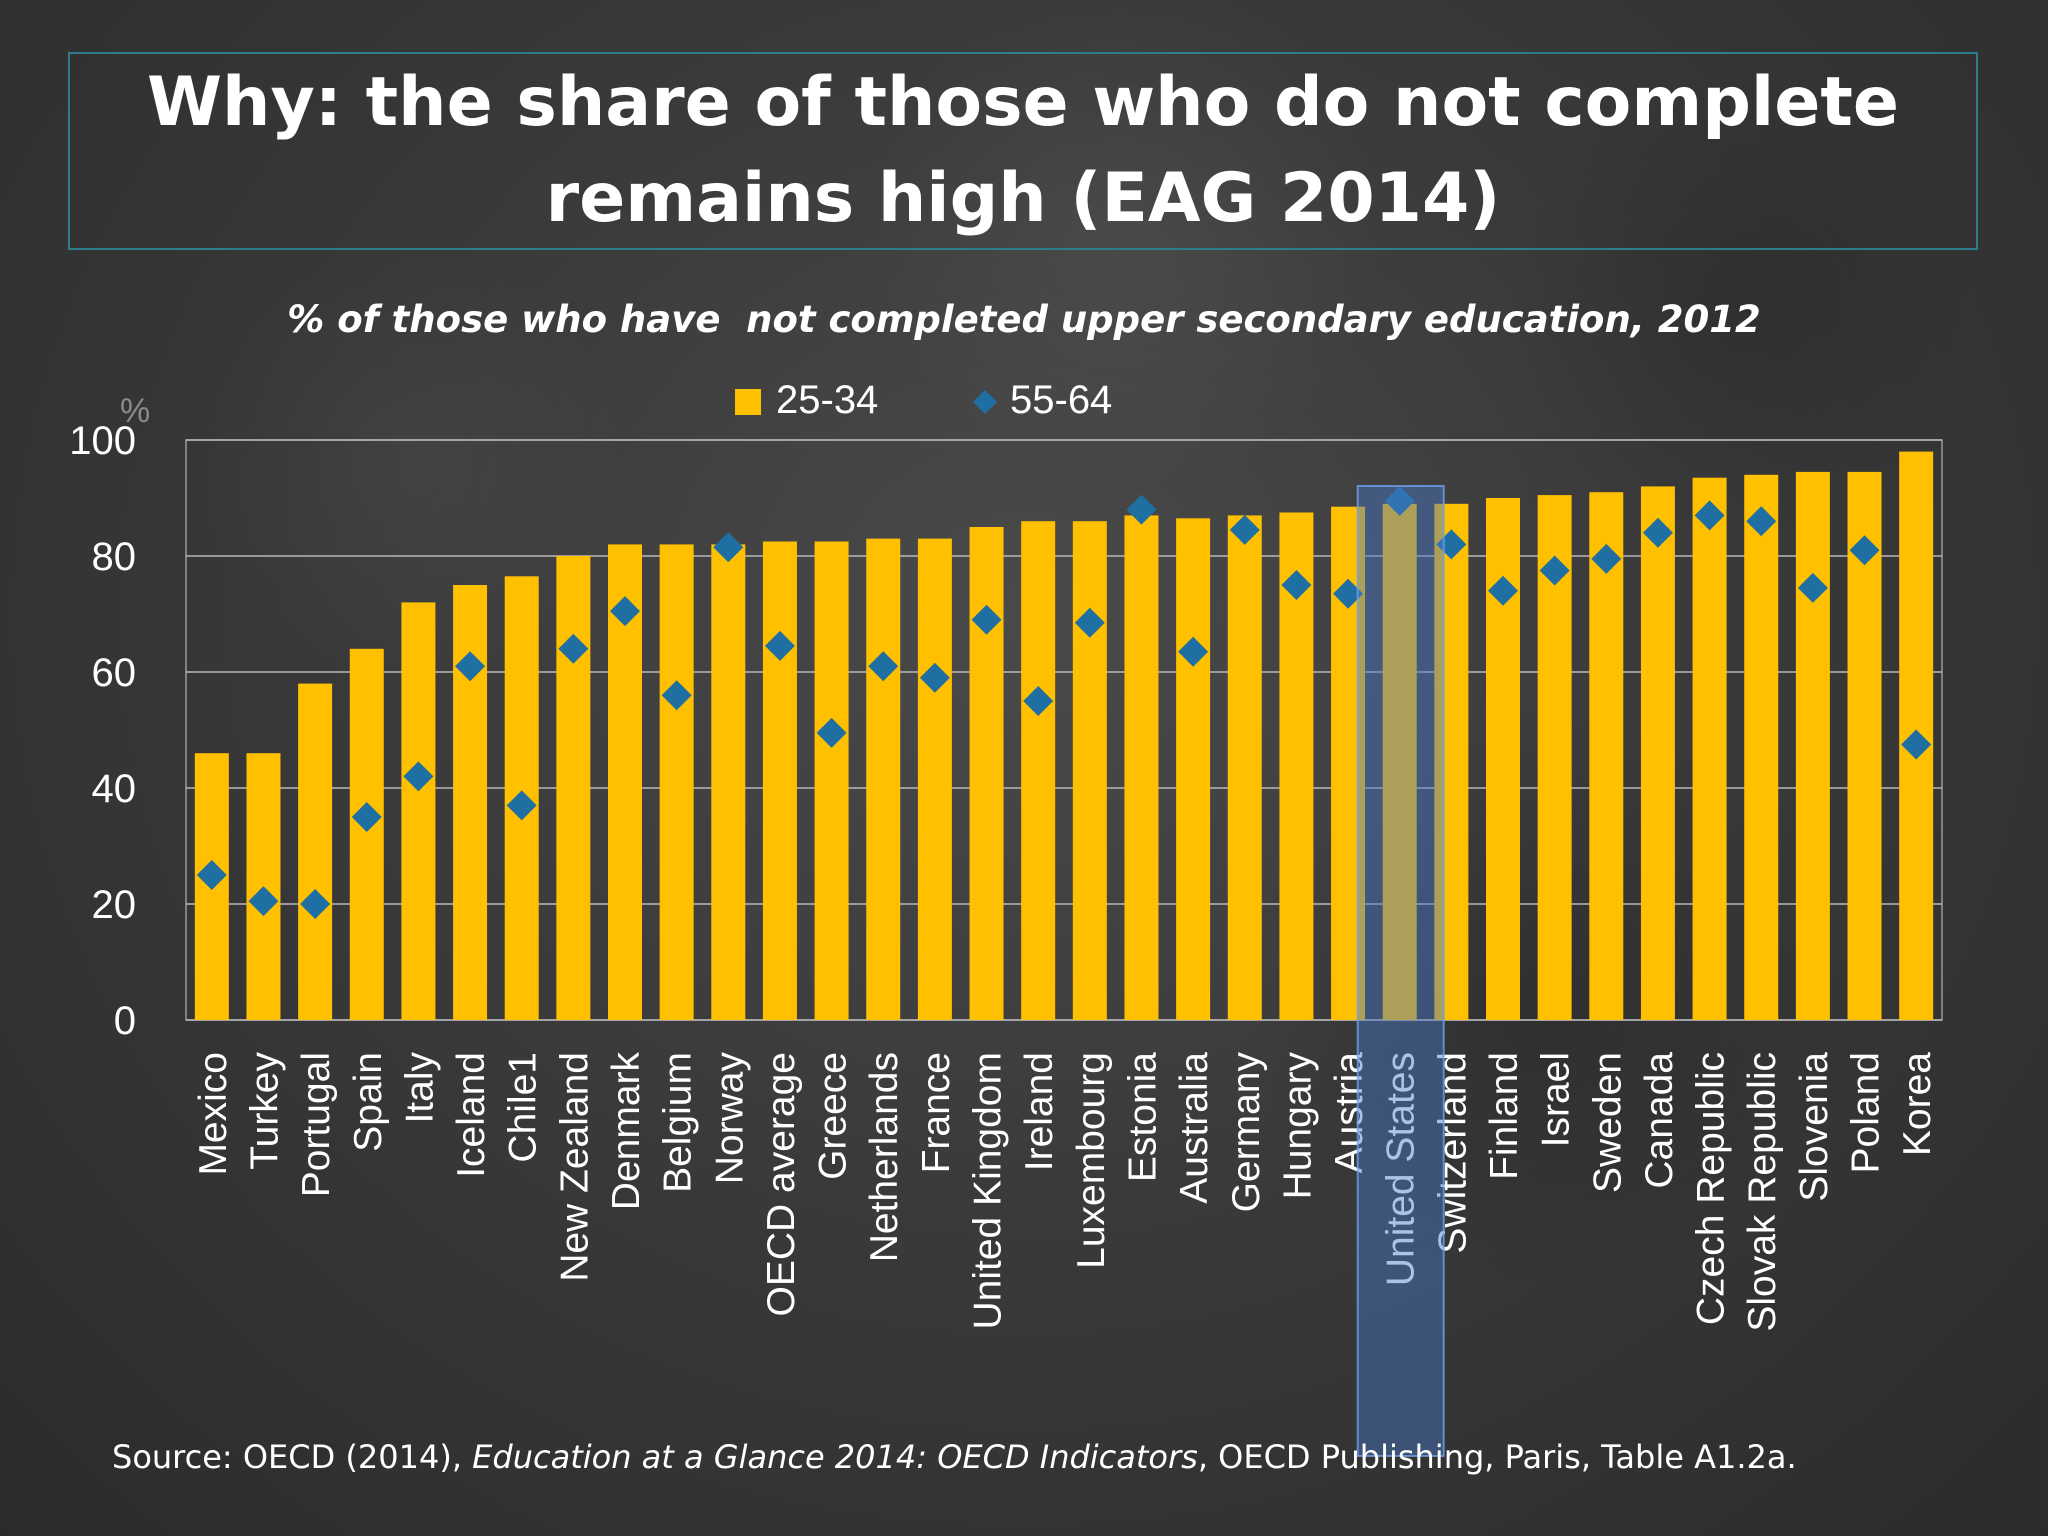 The height and width of the screenshot is (1536, 2048). I want to click on source-suffix: , OECD Publishing, Paris, Table A1.2a., so click(1497, 1457).